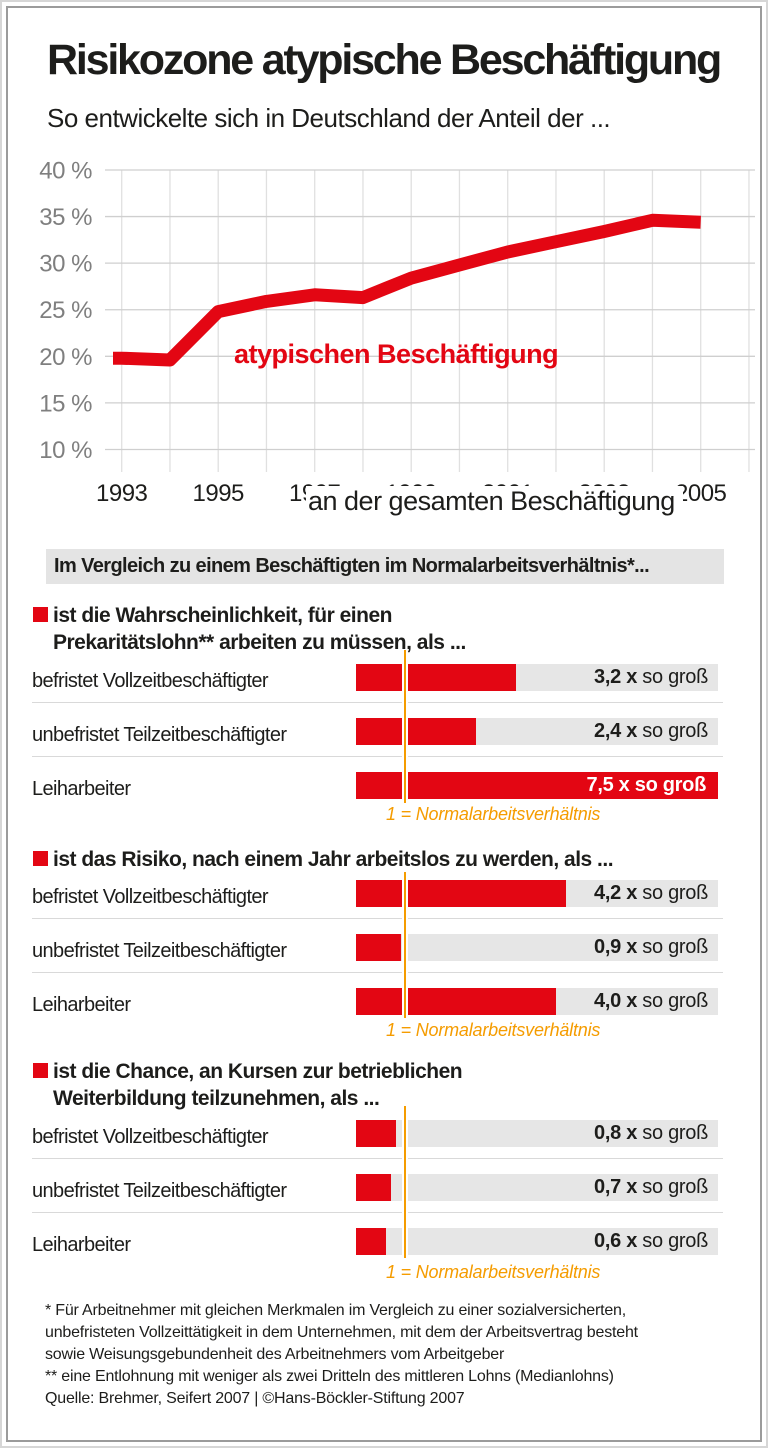 Image resolution: width=768 pixels, height=1448 pixels. What do you see at coordinates (537, 1241) in the screenshot?
I see `bar-track: 0,6 x so groß` at bounding box center [537, 1241].